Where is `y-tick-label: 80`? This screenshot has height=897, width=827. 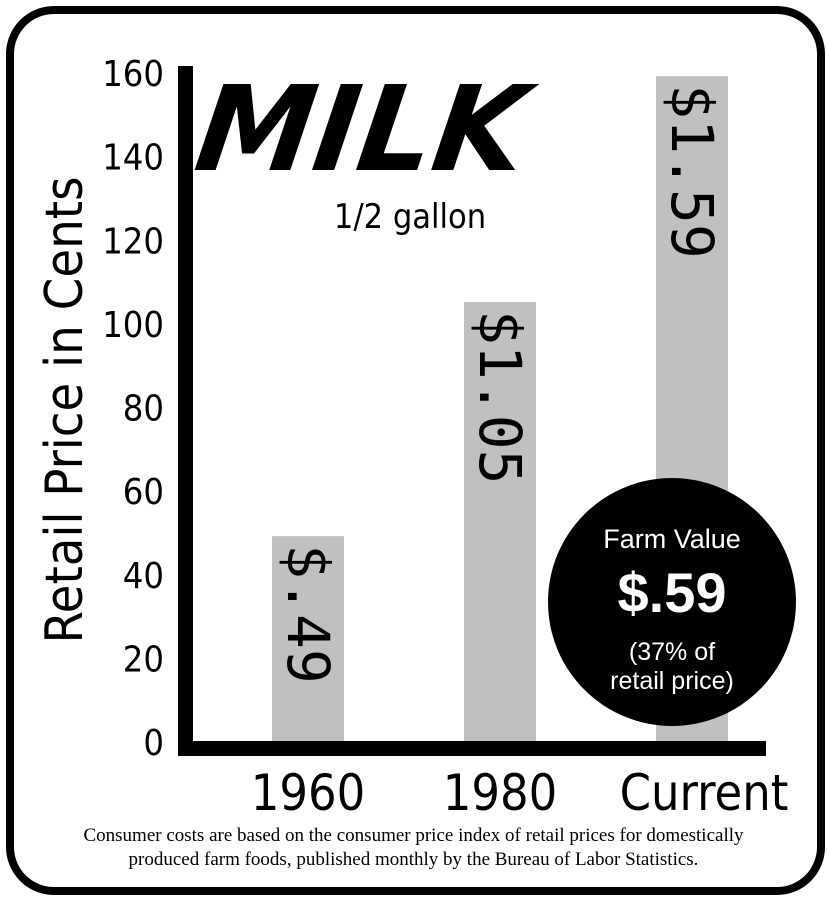 y-tick-label: 80 is located at coordinates (143, 409).